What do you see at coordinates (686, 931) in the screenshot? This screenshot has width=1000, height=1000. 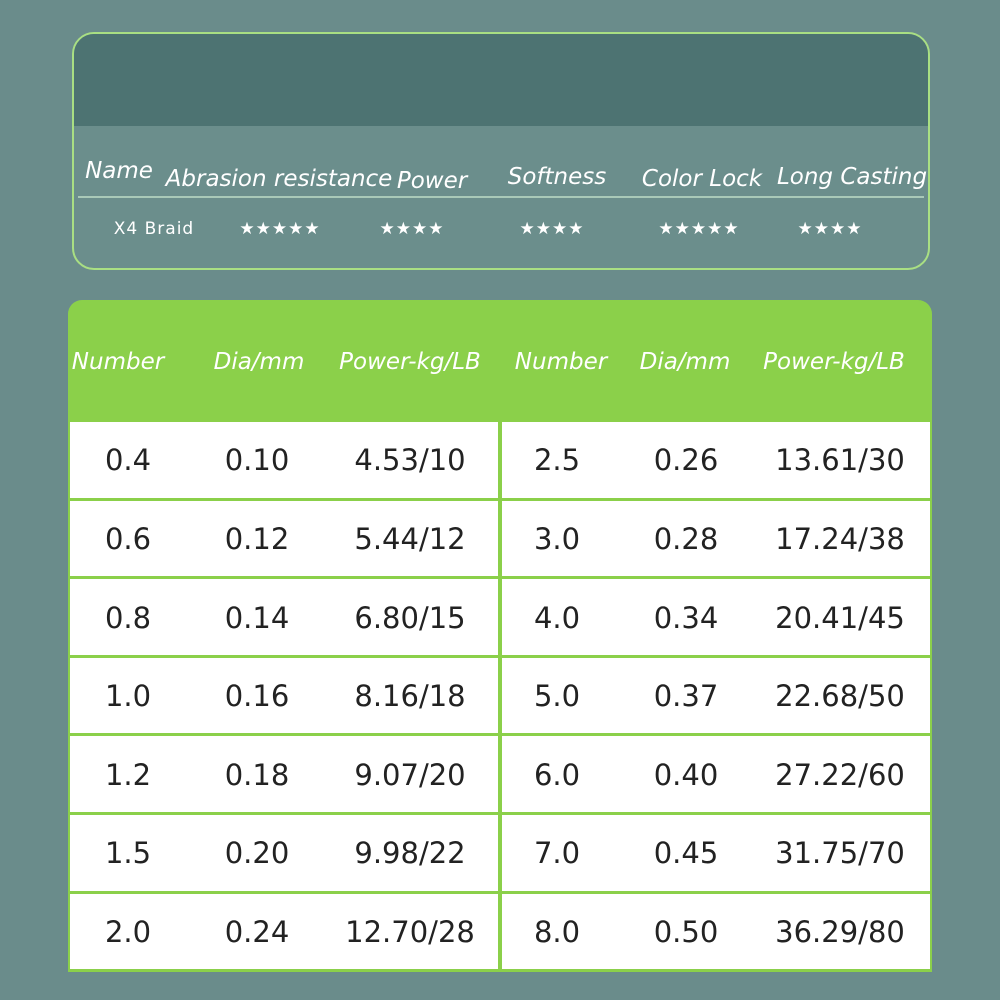 I see `table-cell: 0.50` at bounding box center [686, 931].